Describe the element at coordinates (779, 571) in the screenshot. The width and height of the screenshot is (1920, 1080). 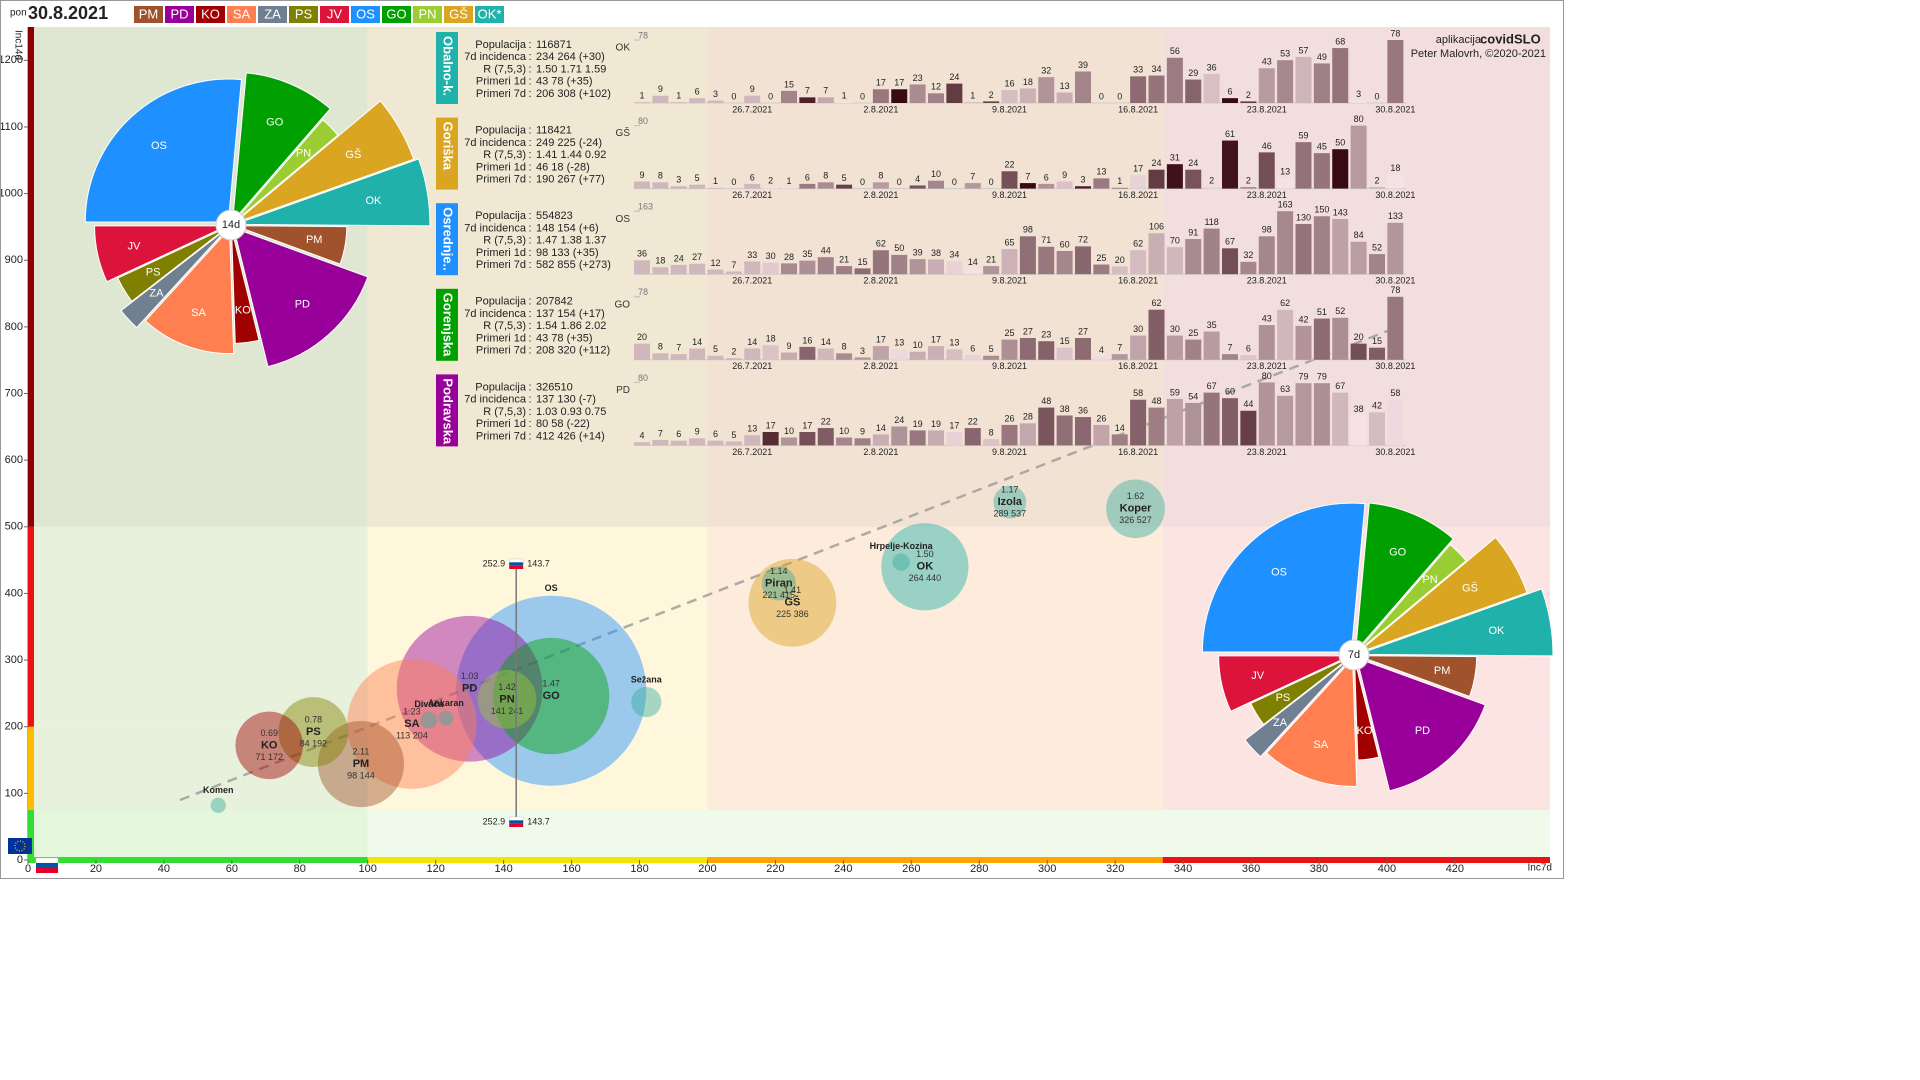
I see `bubble-r-label: 1.14` at that location.